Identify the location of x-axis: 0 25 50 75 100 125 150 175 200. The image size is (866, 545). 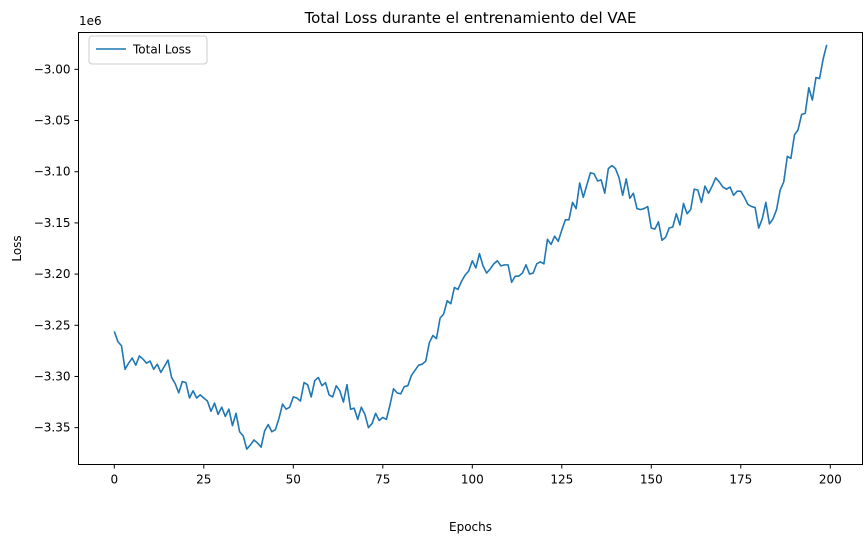
(476, 475).